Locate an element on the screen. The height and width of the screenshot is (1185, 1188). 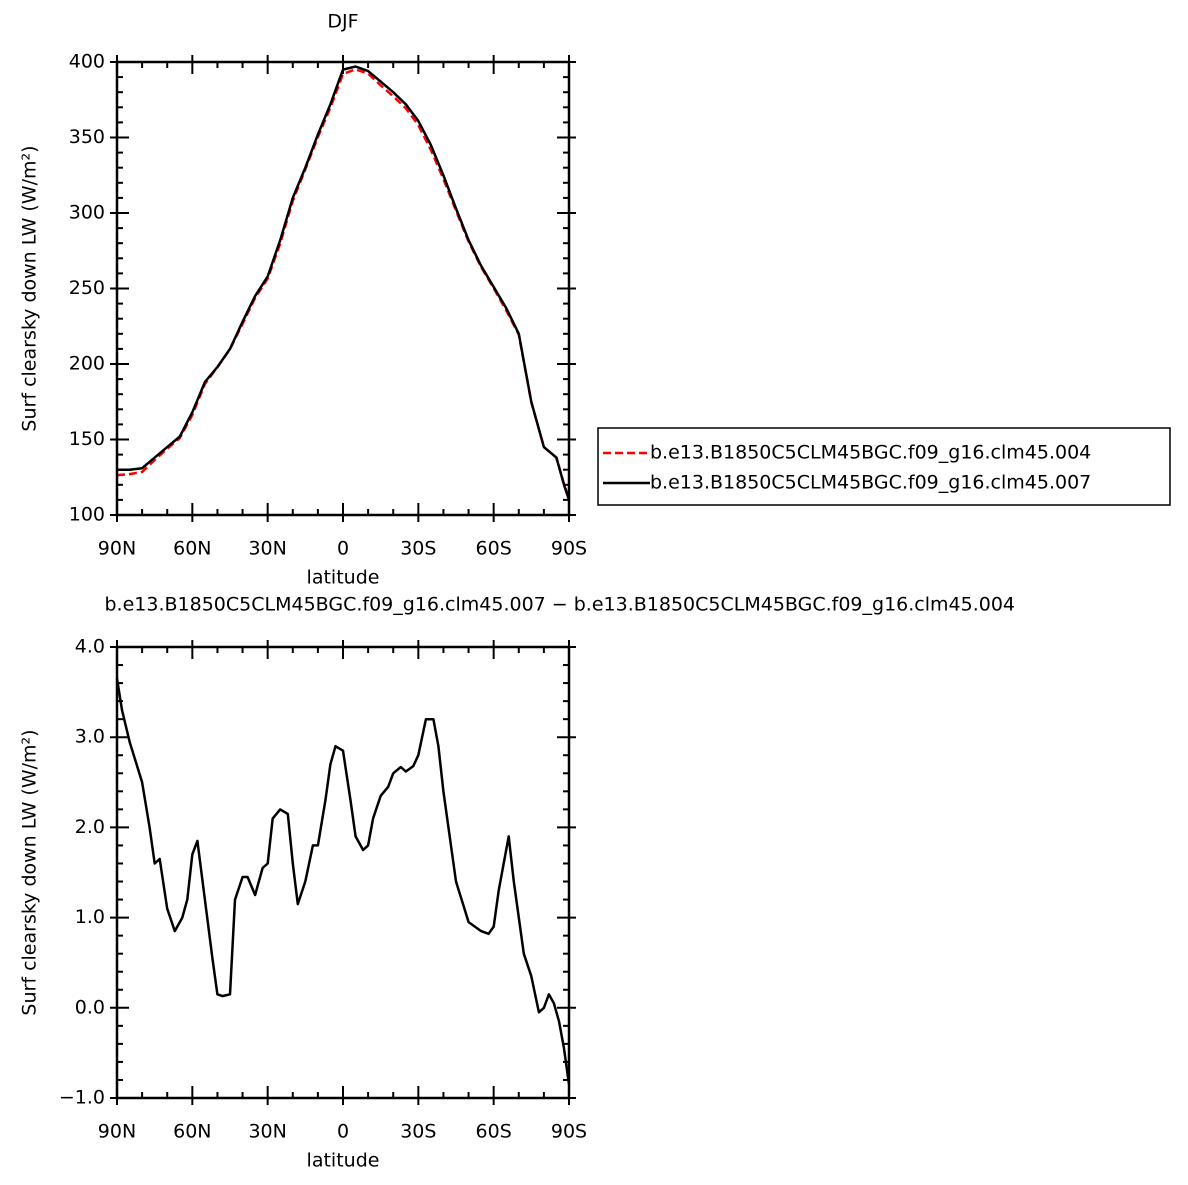
legend-label: b.e13.B1850C5CLM45BGC.f09_g16.clm45.007 is located at coordinates (870, 483).